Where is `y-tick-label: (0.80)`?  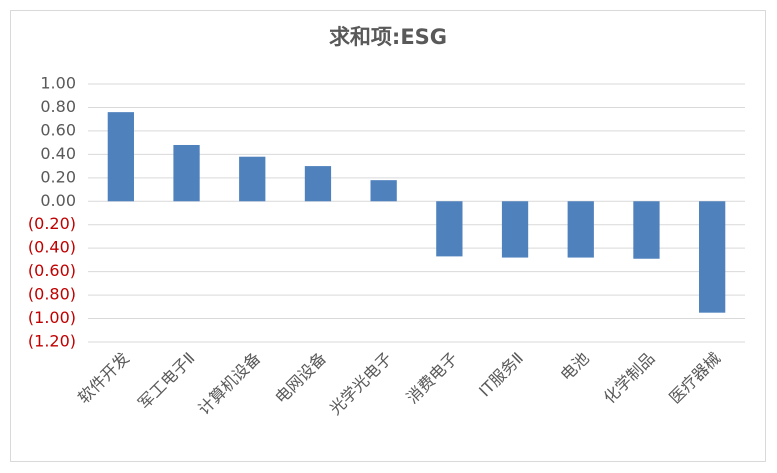 y-tick-label: (0.80) is located at coordinates (52, 294).